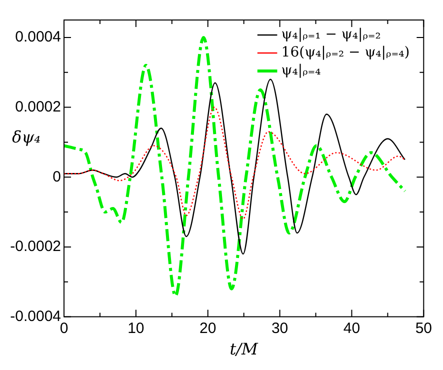  What do you see at coordinates (244, 349) in the screenshot?
I see `x-axis-title: t/M` at bounding box center [244, 349].